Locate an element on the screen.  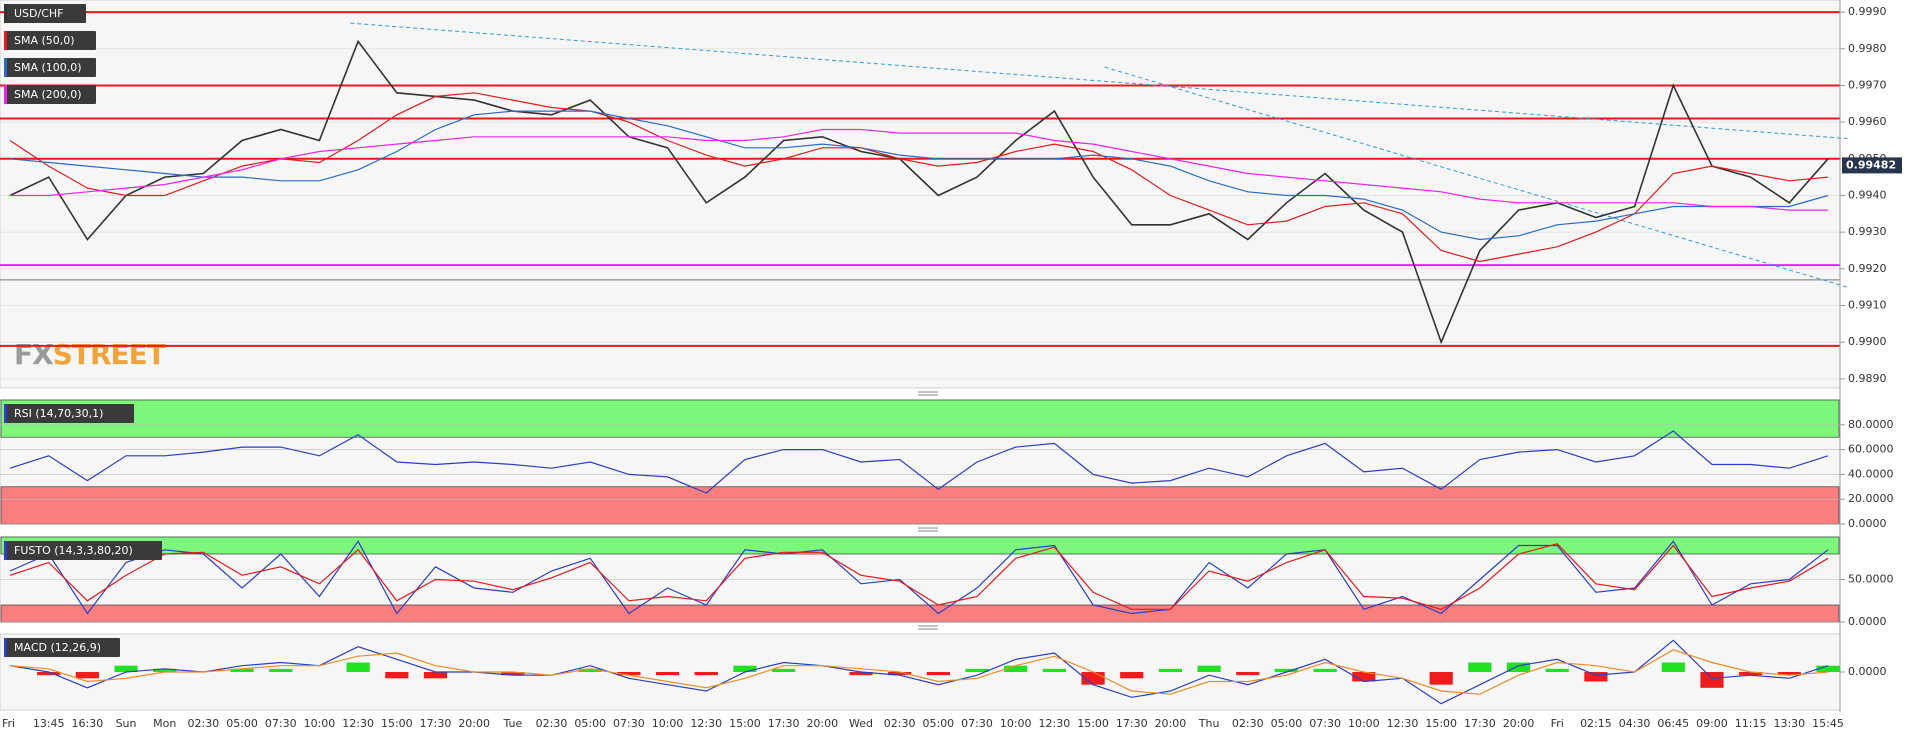
panel-background is located at coordinates (920, 672).